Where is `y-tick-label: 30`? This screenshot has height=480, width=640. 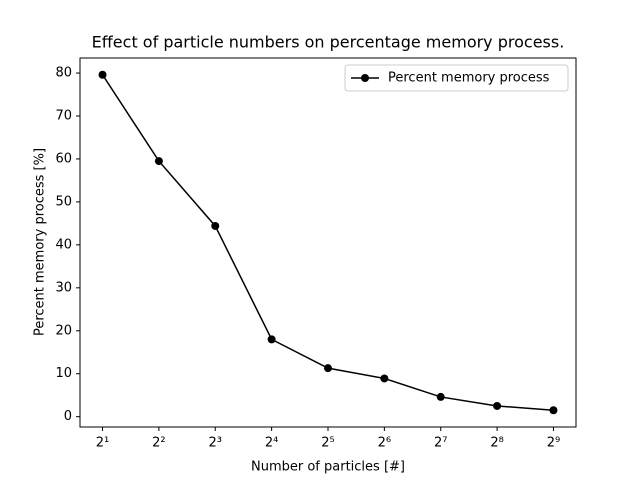
y-tick-label: 30 is located at coordinates (63, 287).